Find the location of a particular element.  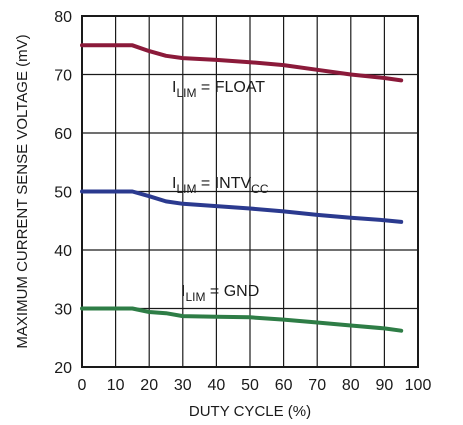

y-tick-label: 70 is located at coordinates (63, 76).